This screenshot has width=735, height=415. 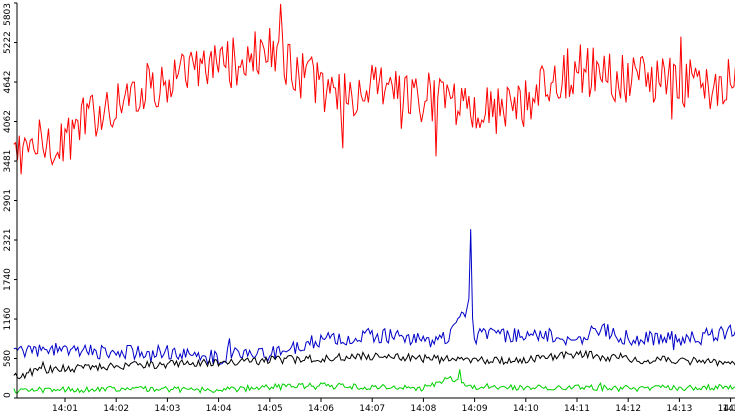 I want to click on y-tick-label: 1740, so click(x=8, y=279).